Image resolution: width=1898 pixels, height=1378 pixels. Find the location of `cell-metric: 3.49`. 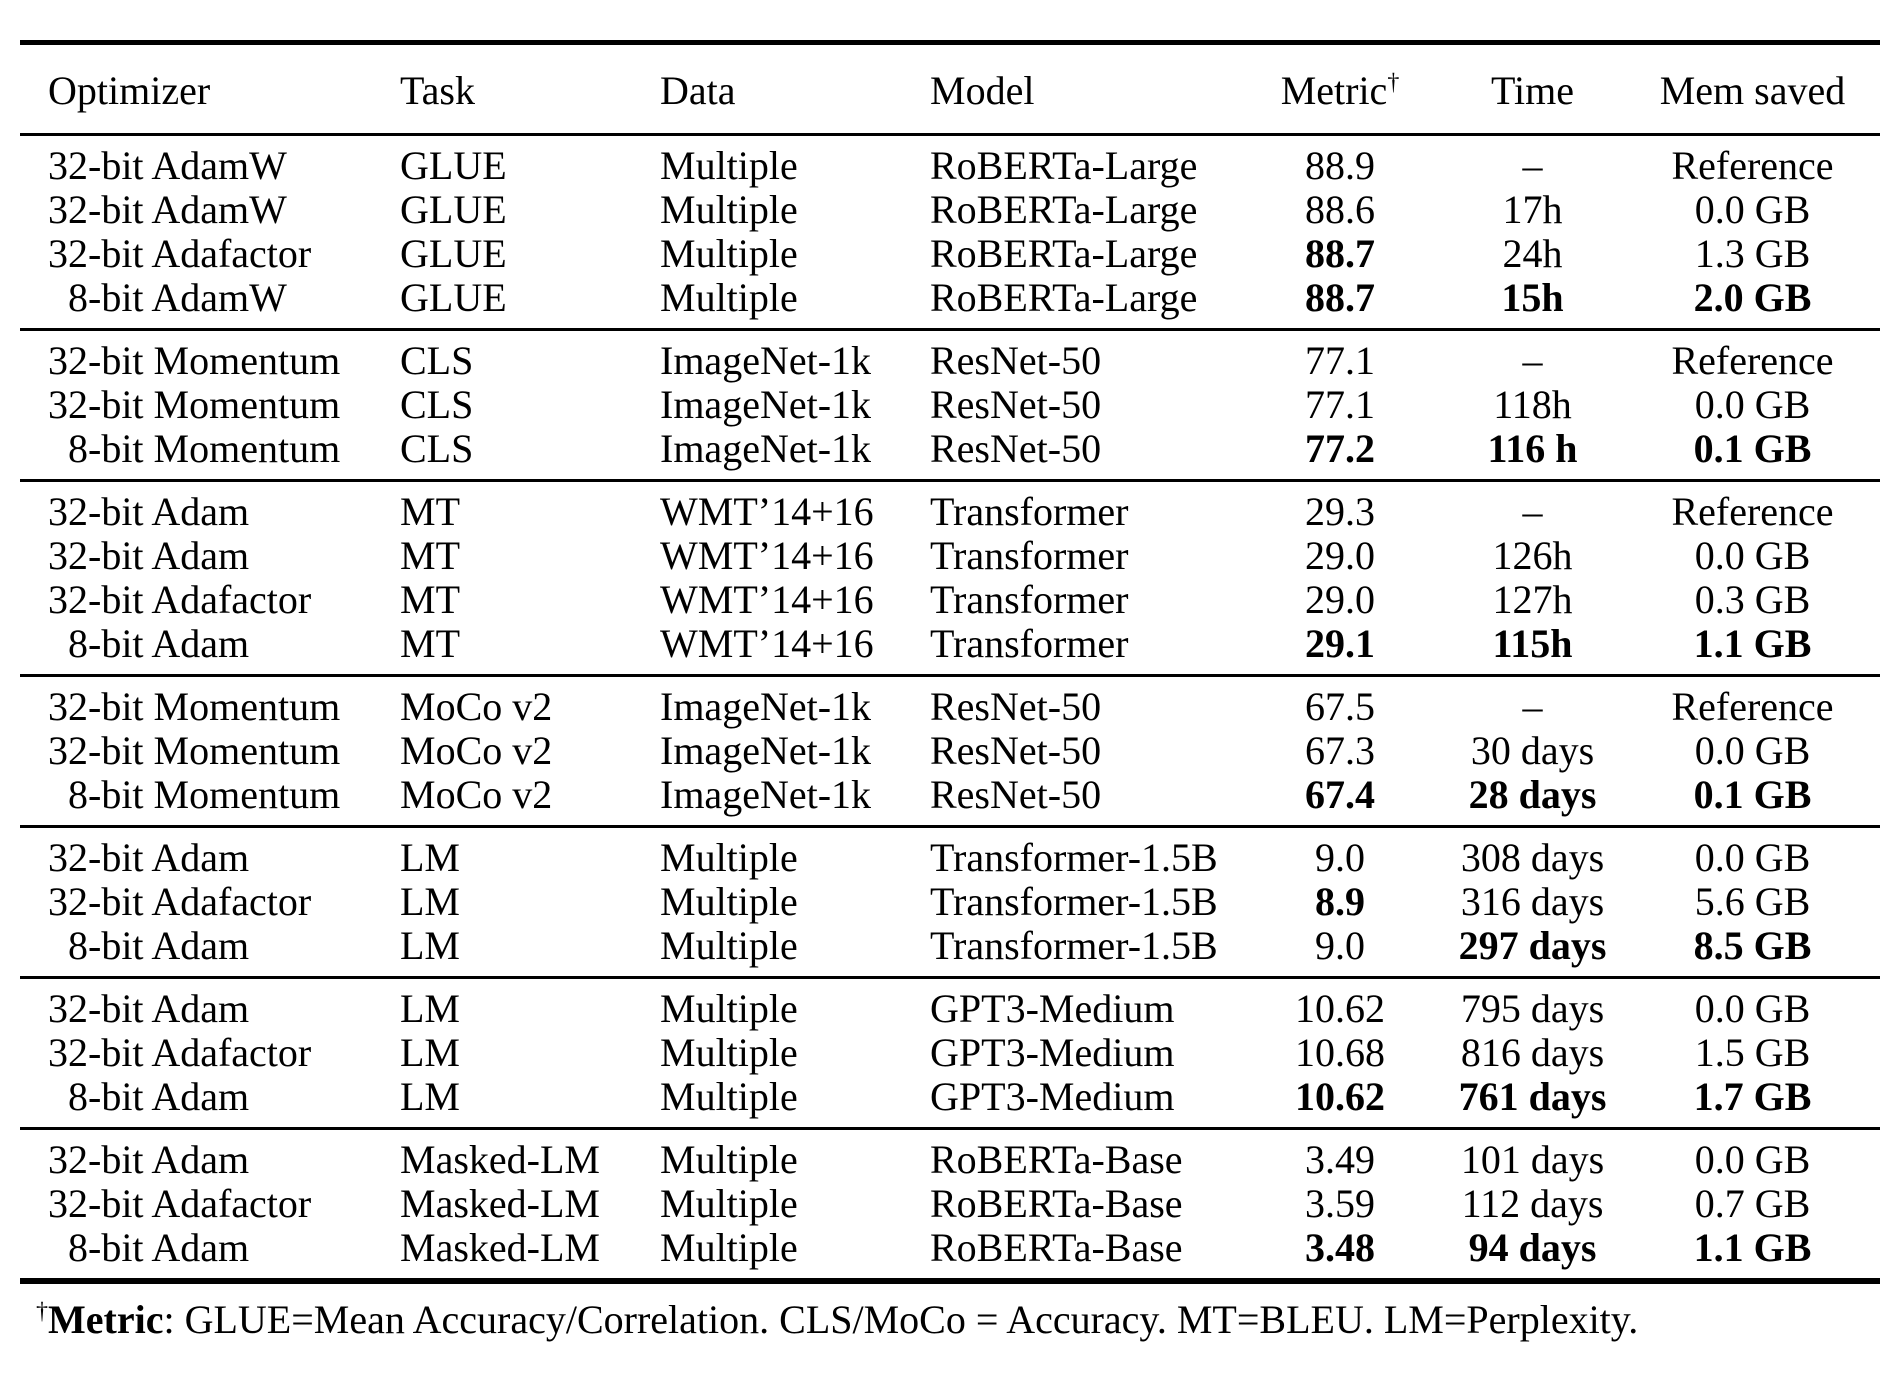

cell-metric: 3.49 is located at coordinates (1340, 1159).